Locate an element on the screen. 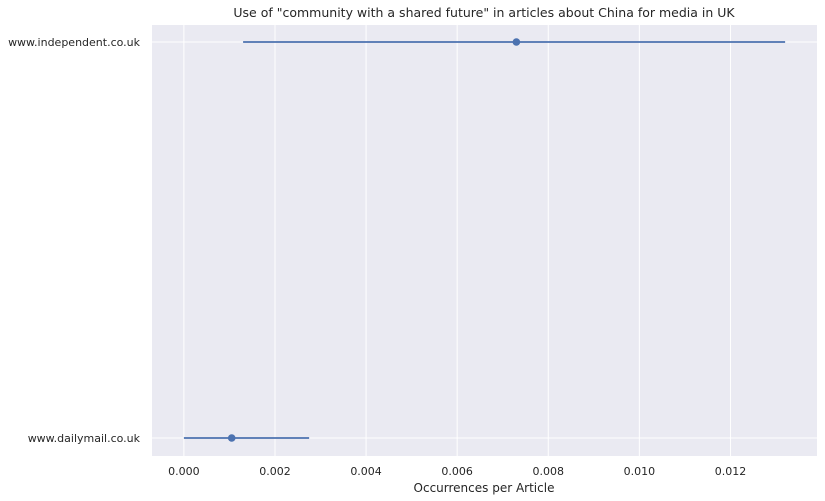 Image resolution: width=825 pixels, height=501 pixels. x-tick-label: 0.010 is located at coordinates (640, 471).